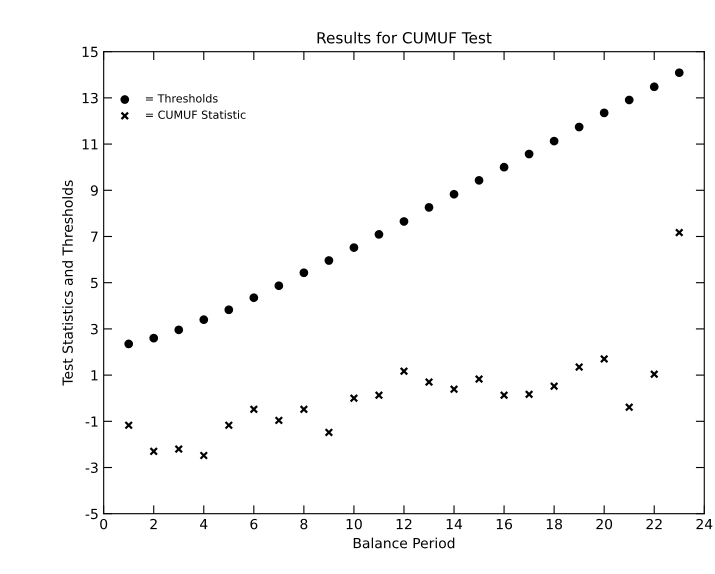 This screenshot has height=574, width=715. What do you see at coordinates (94, 283) in the screenshot?
I see `y-tick-label: 5` at bounding box center [94, 283].